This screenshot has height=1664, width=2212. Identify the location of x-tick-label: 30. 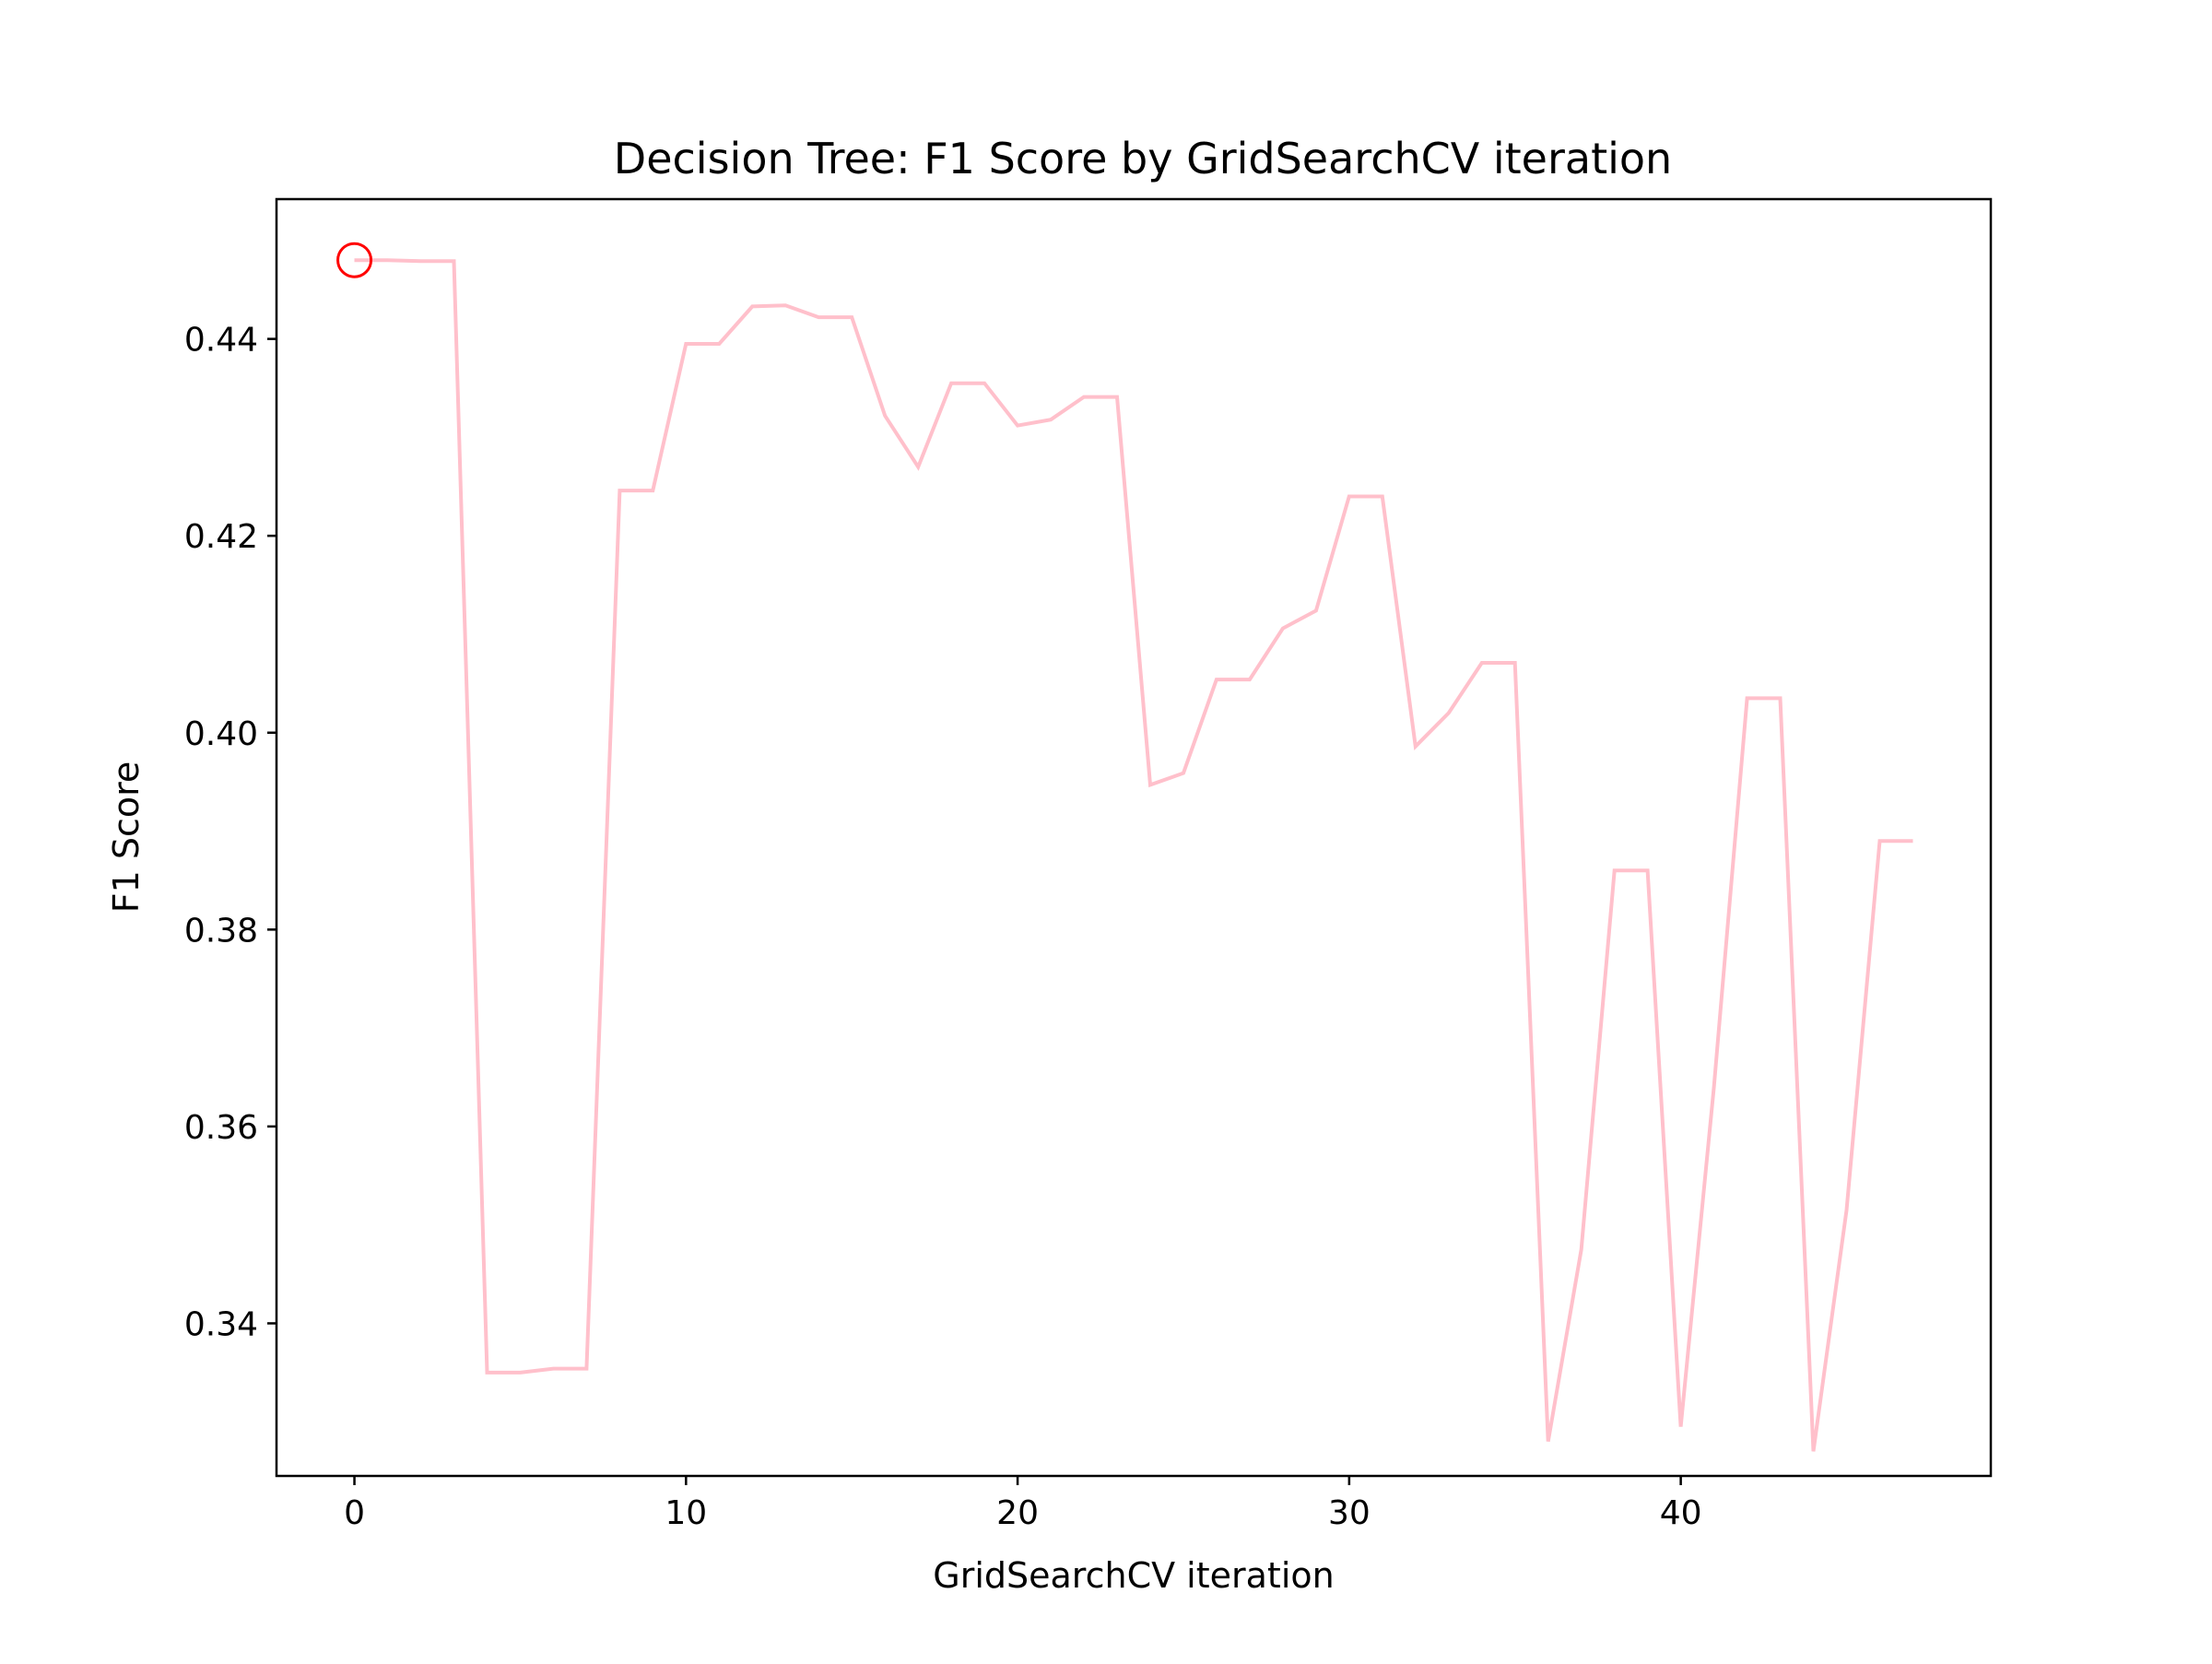
(1349, 1513).